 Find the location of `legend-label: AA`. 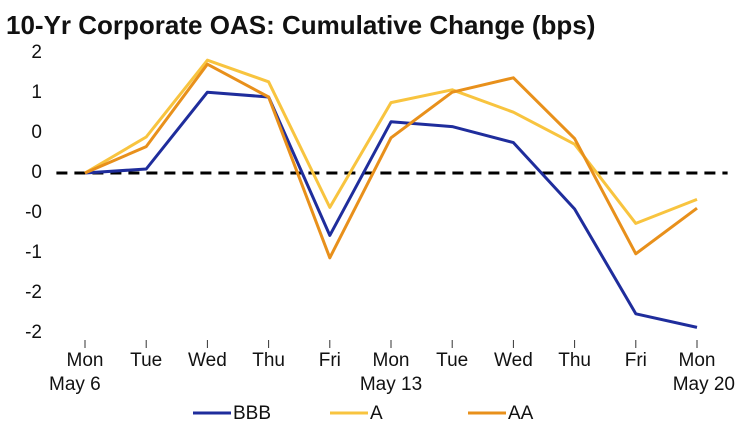

legend-label: AA is located at coordinates (521, 413).